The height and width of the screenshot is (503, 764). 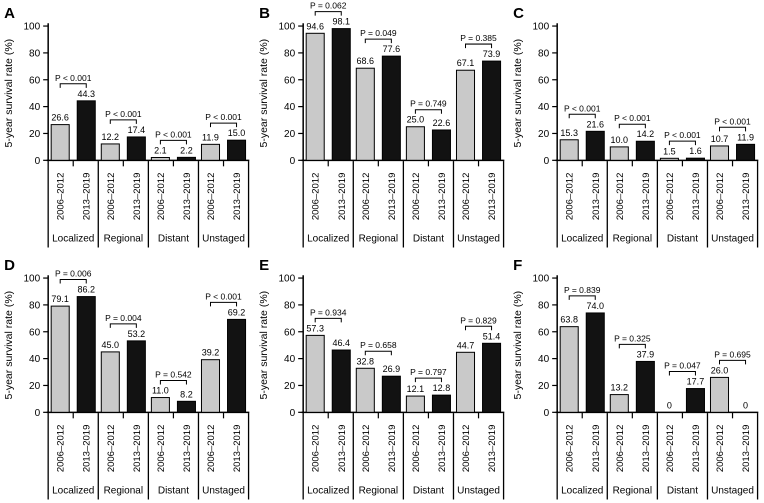 I want to click on bar-value-label: 32.8, so click(x=365, y=361).